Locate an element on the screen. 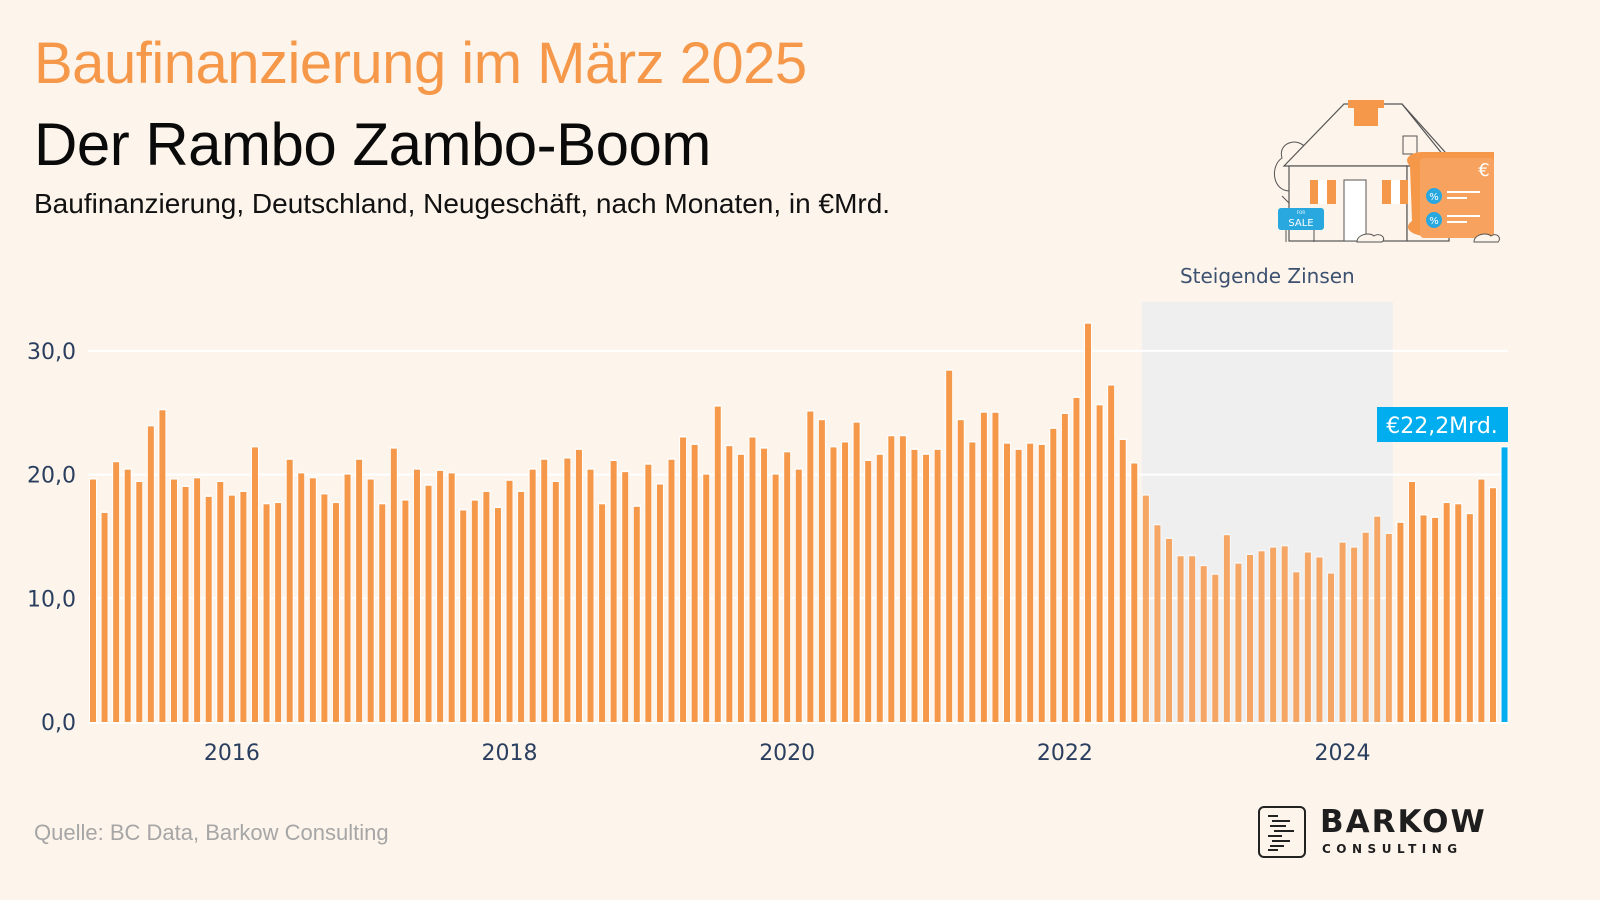 The height and width of the screenshot is (900, 1600). shaded-region-label: Steigende Zinsen is located at coordinates (1267, 276).